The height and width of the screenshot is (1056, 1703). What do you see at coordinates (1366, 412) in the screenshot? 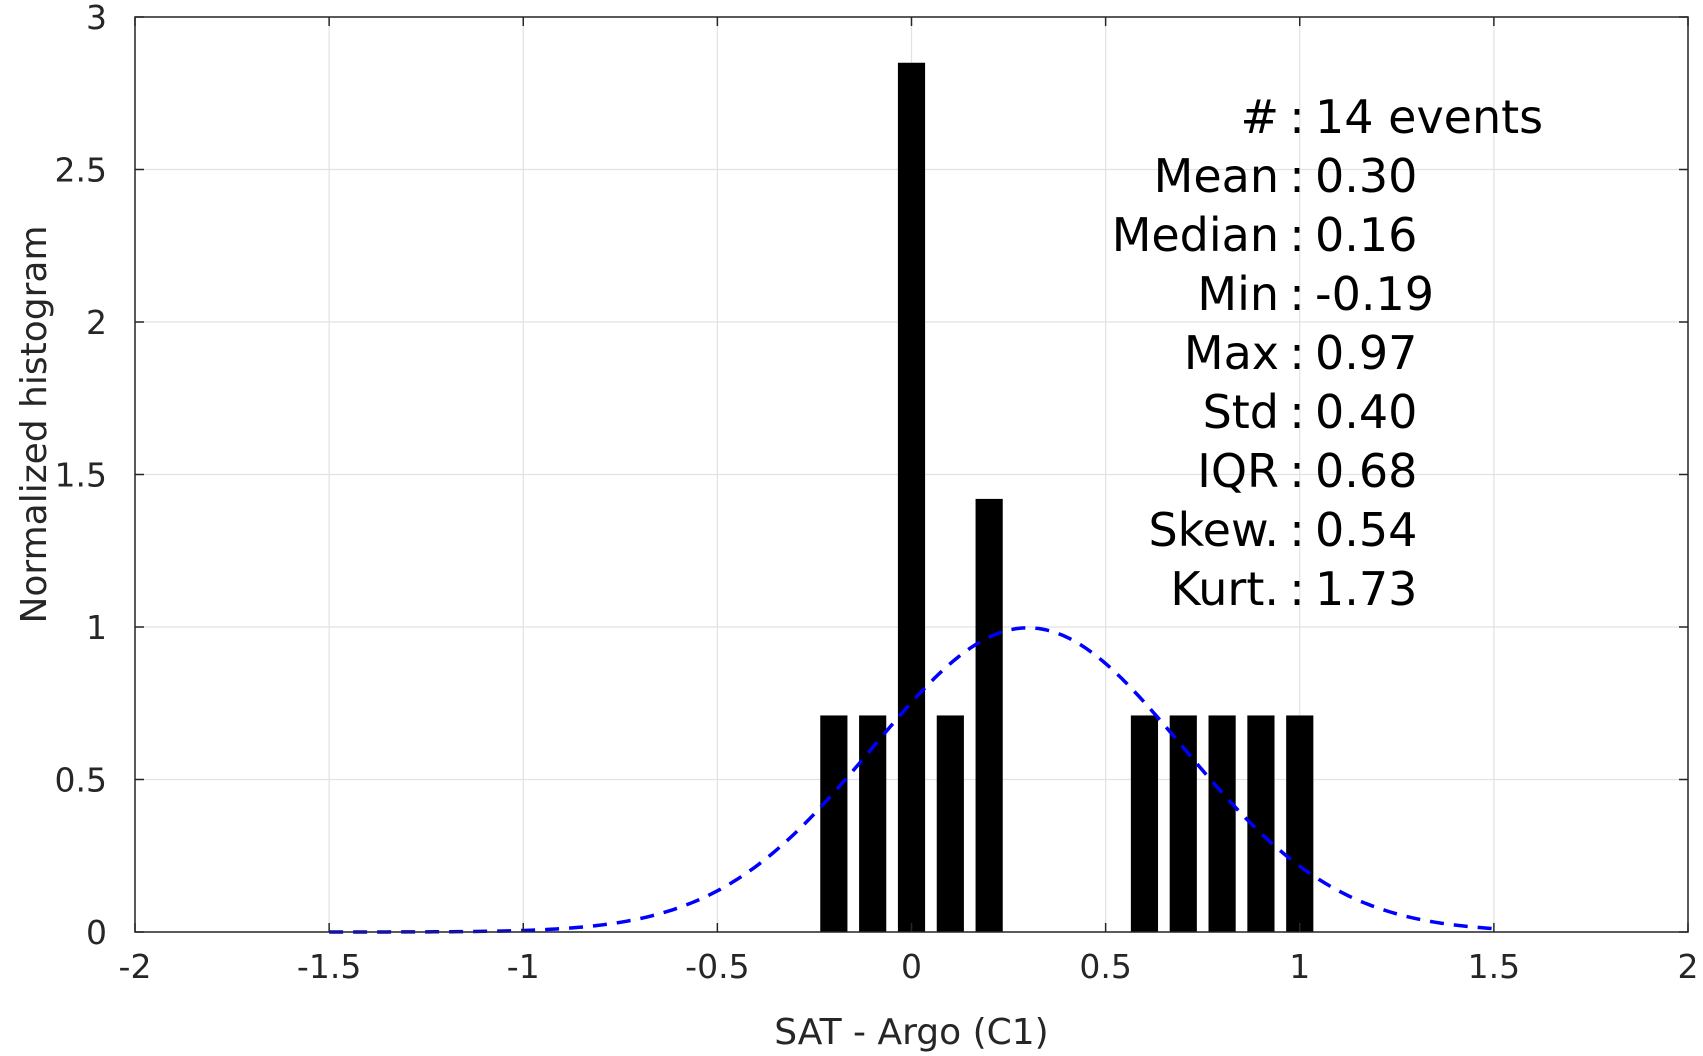
I see `stats-value: 0.40` at bounding box center [1366, 412].